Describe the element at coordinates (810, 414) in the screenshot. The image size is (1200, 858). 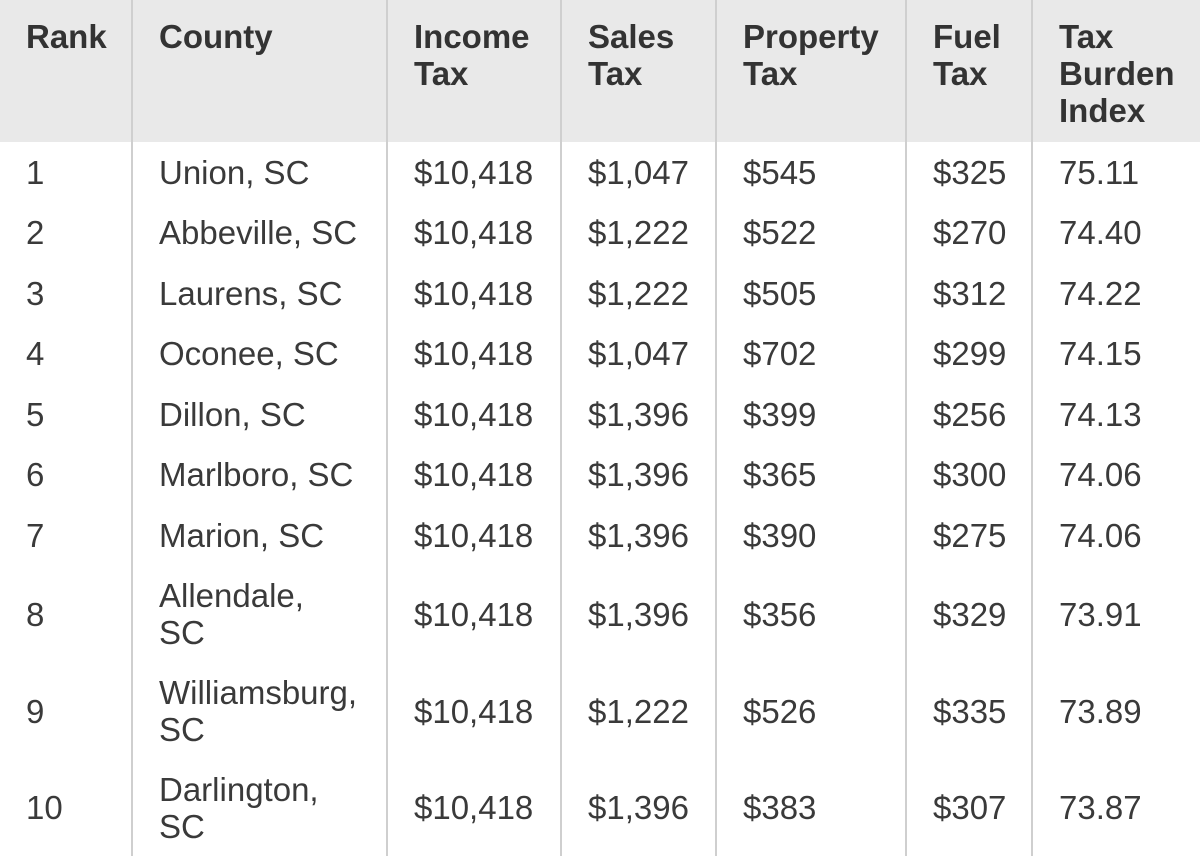
I see `property-tax-cell: $399` at that location.